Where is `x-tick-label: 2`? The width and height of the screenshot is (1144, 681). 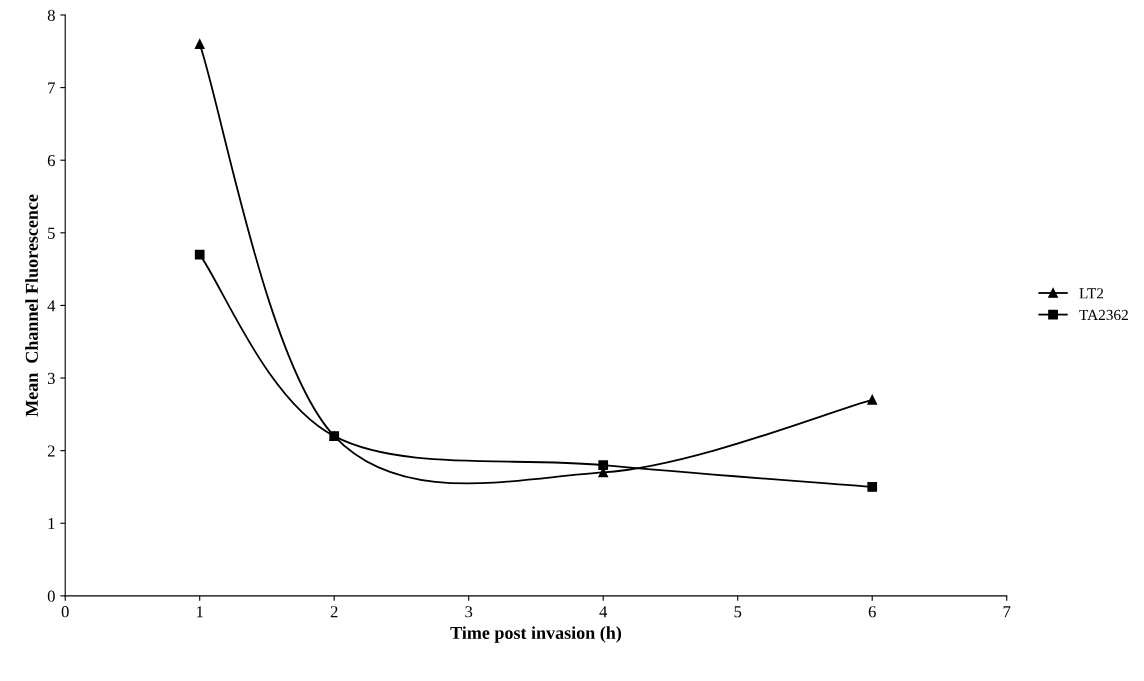 x-tick-label: 2 is located at coordinates (334, 612).